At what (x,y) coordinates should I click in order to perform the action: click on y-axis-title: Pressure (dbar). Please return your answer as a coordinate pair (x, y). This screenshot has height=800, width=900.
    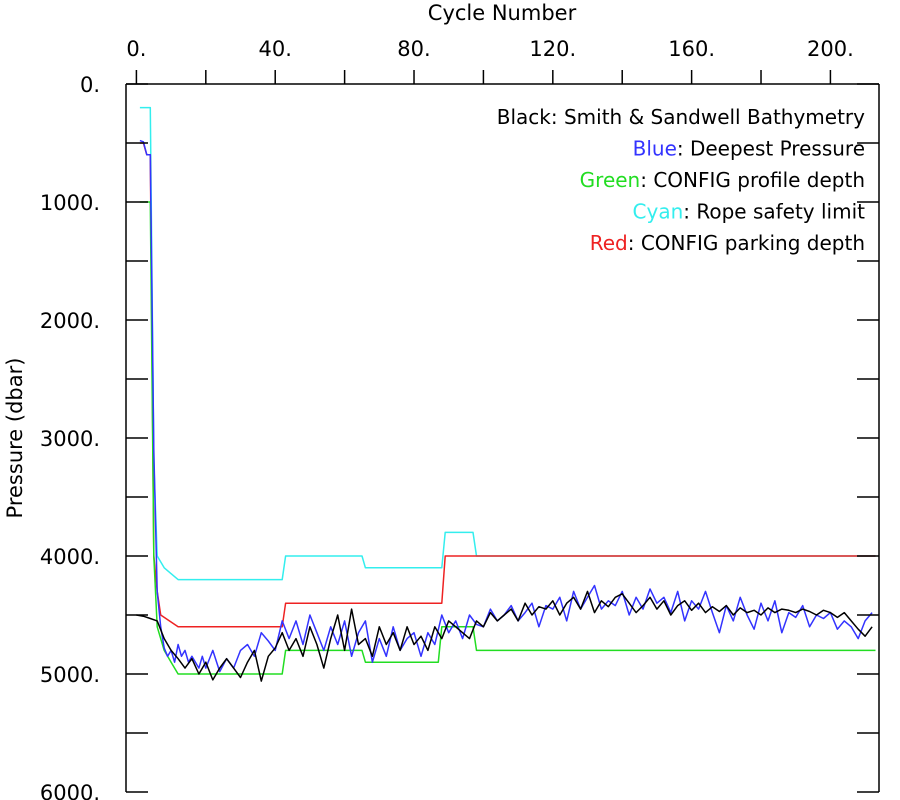
    Looking at the image, I should click on (15, 438).